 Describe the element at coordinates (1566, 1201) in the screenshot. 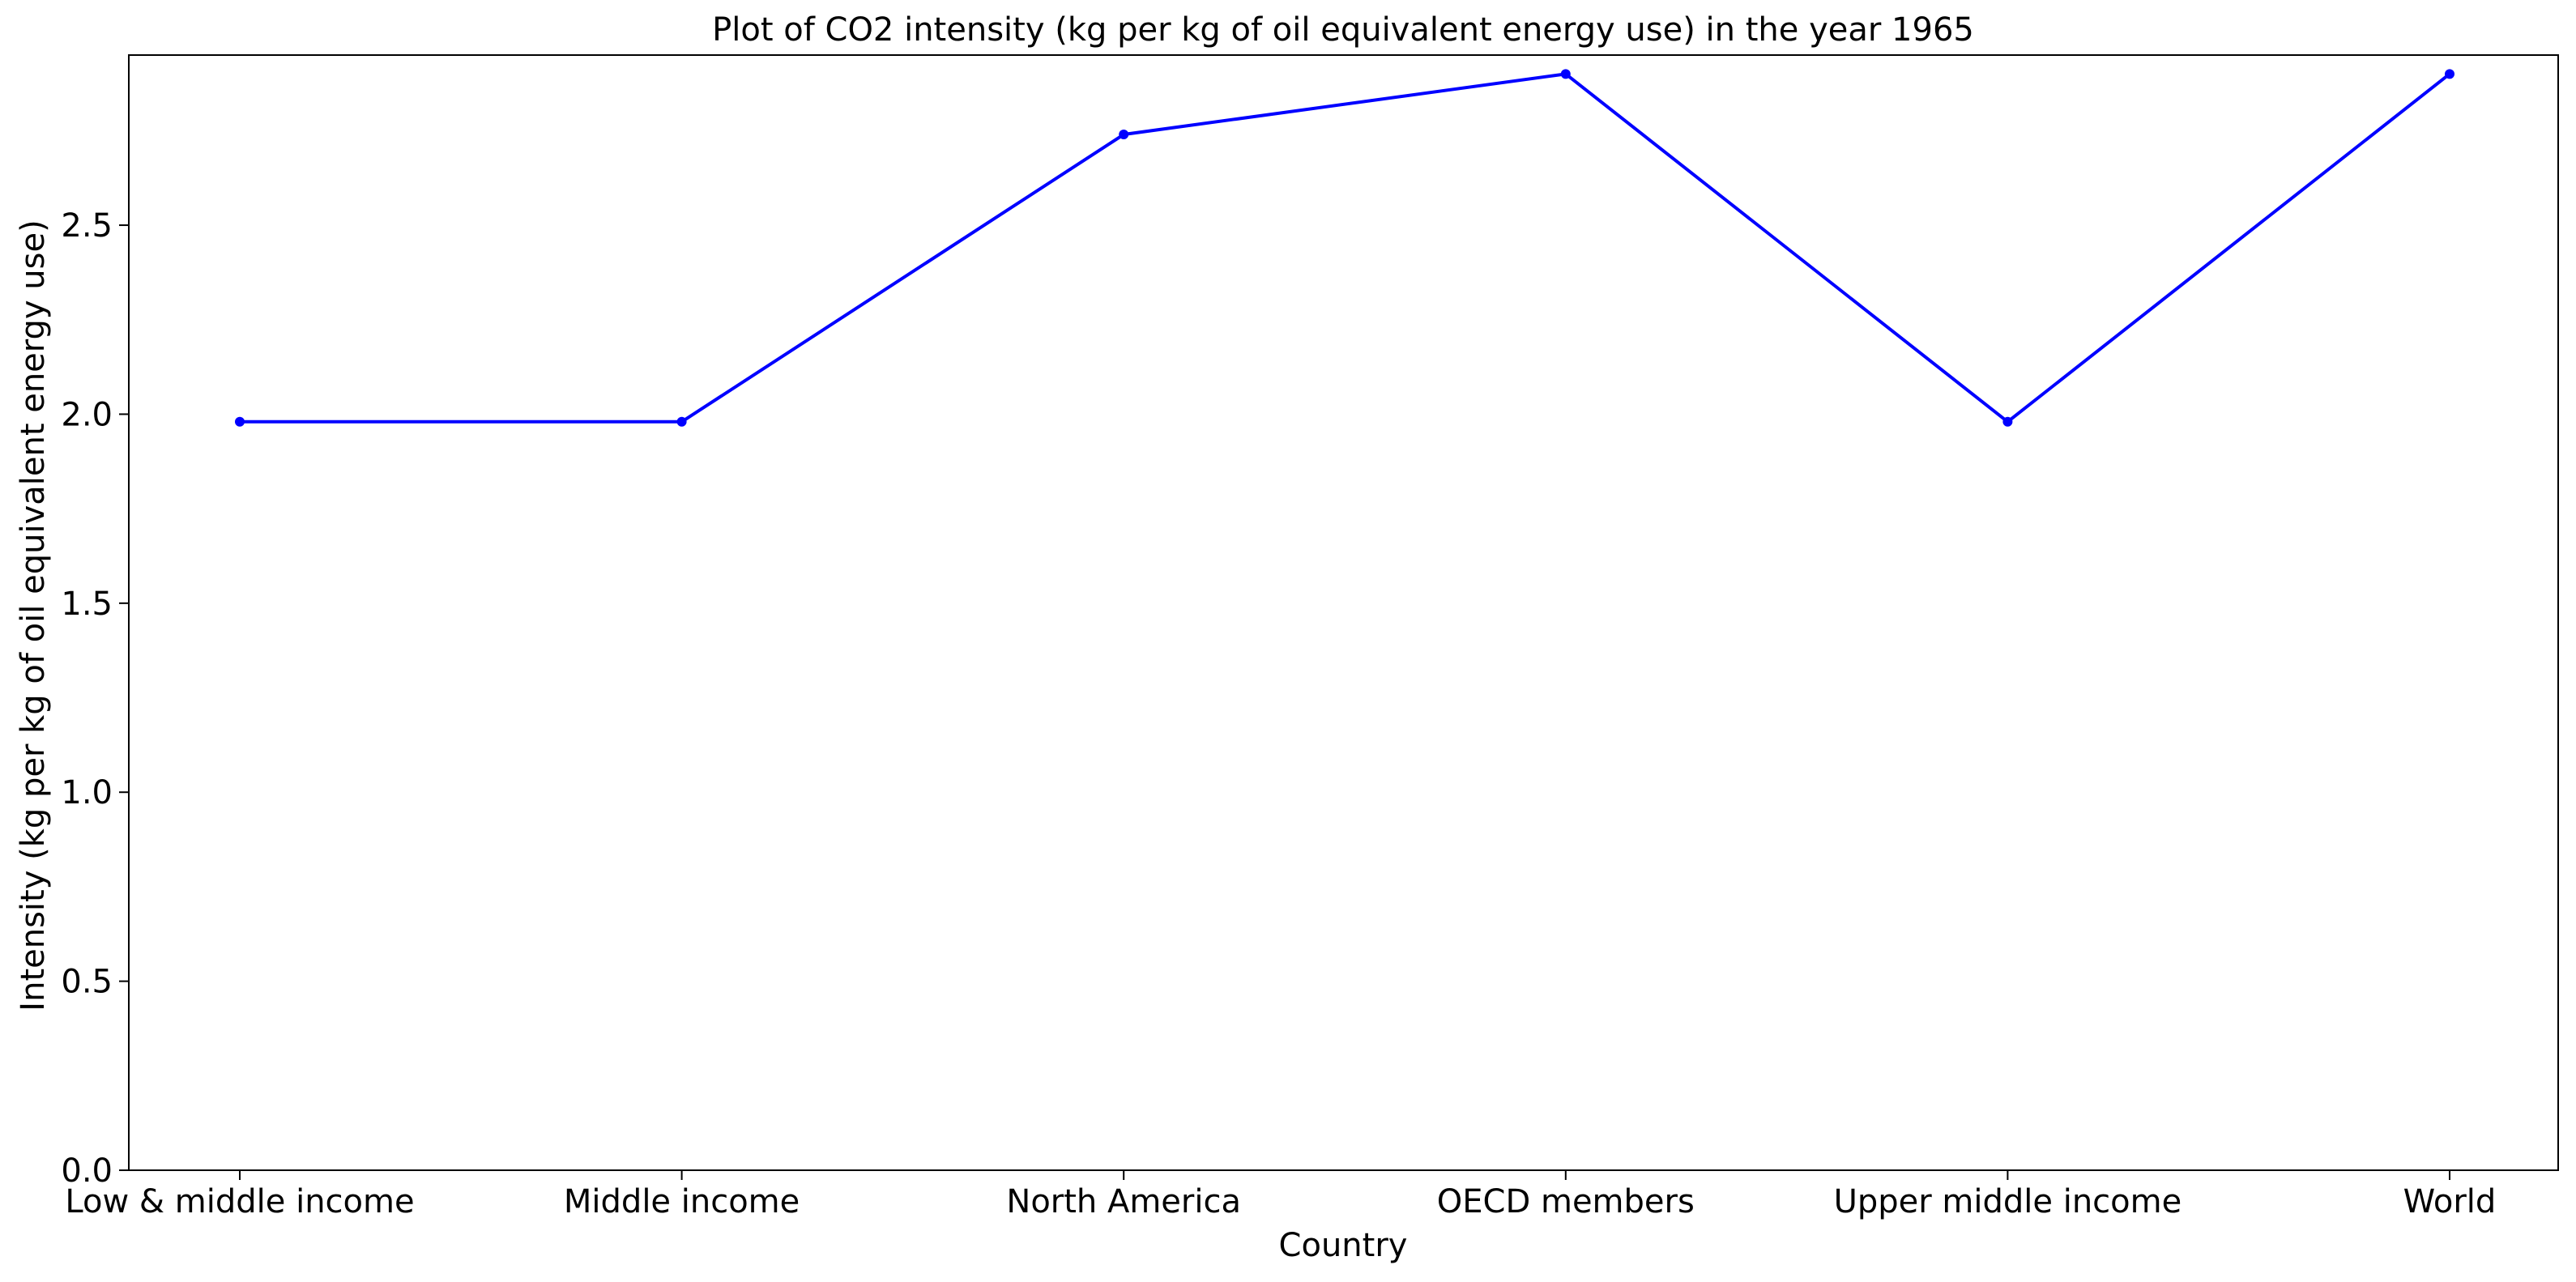

I see `x-tick-label: OECD members` at that location.